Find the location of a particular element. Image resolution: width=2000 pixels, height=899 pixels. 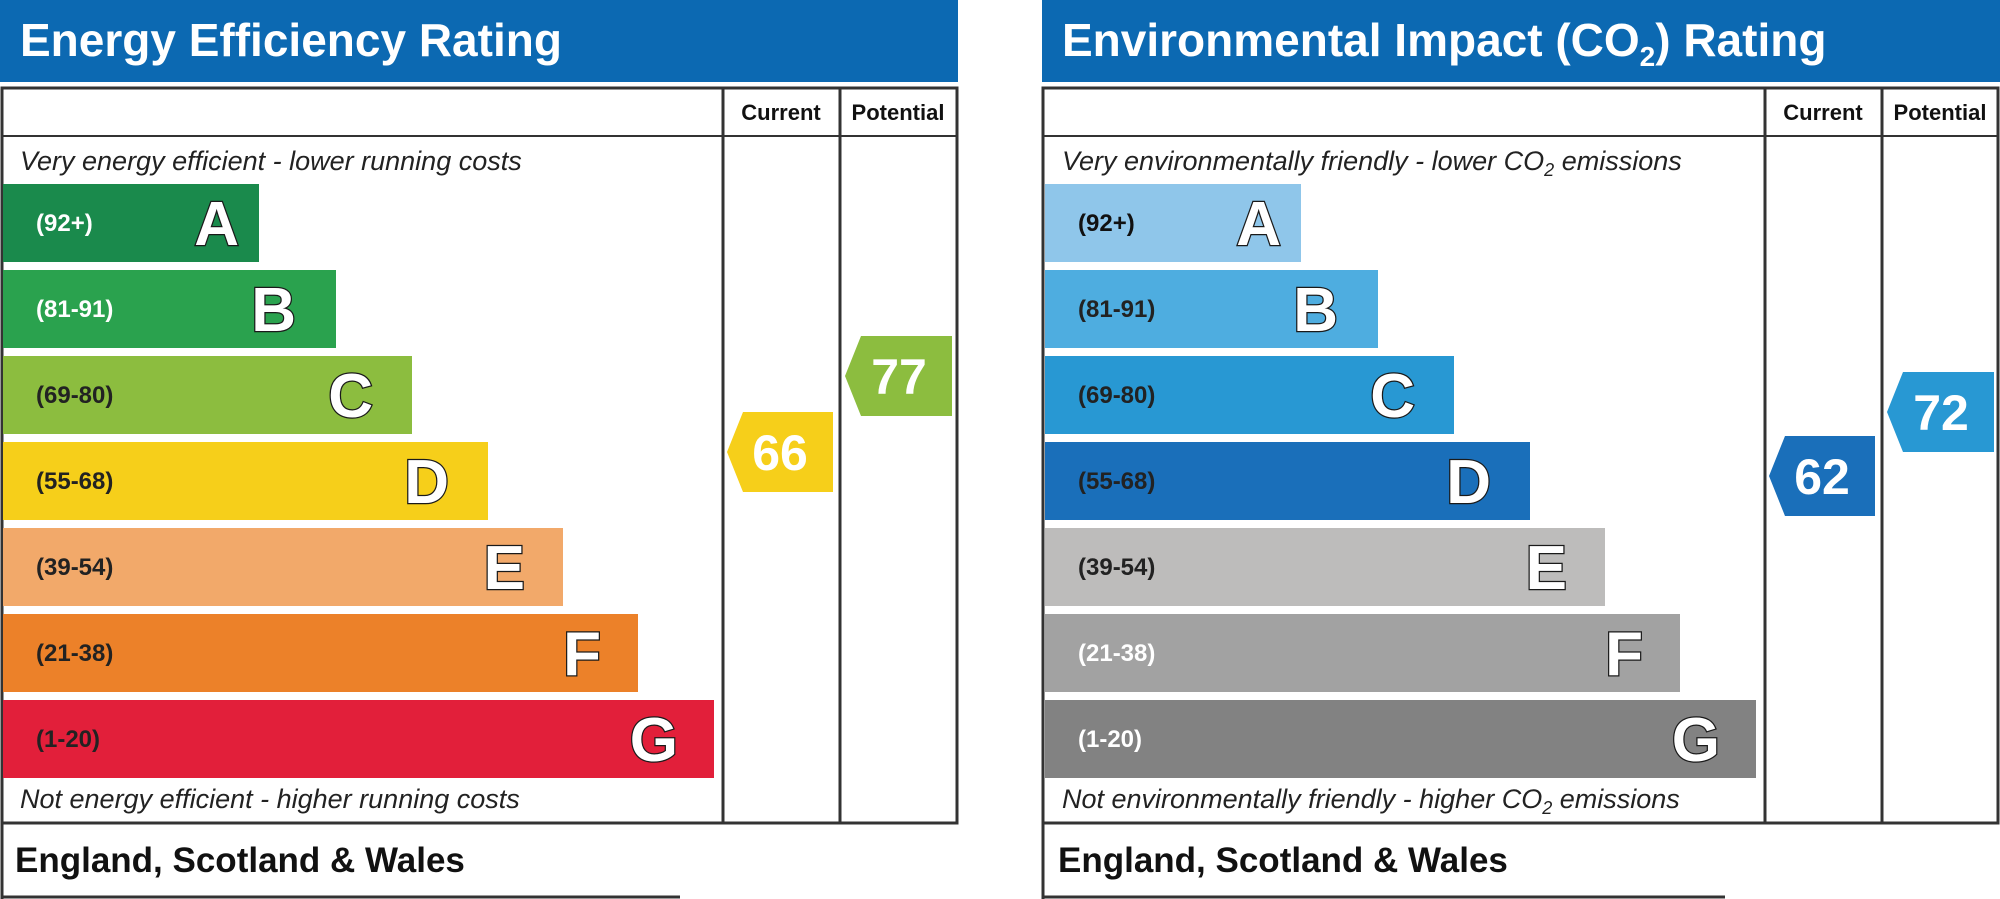

eer-band-a: (92+) A is located at coordinates (131, 223).